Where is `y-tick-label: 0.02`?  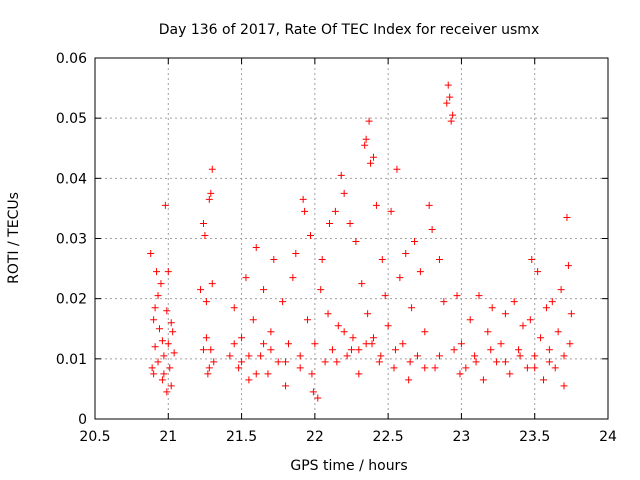 y-tick-label: 0.02 is located at coordinates (71, 300).